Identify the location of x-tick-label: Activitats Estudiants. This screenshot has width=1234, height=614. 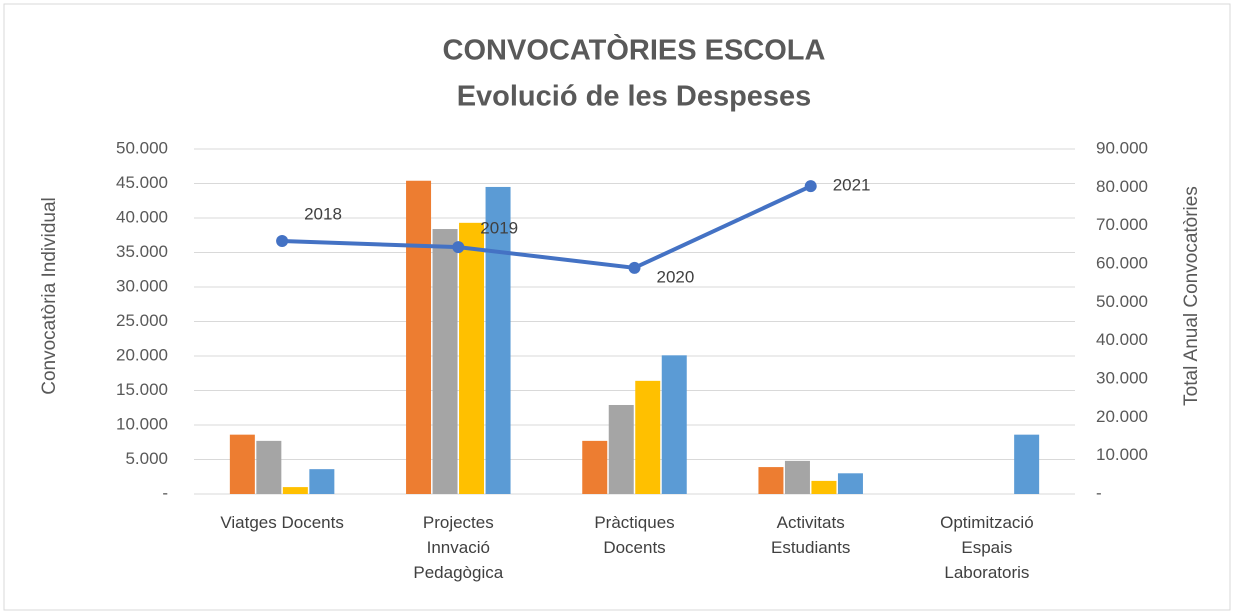
(810, 535).